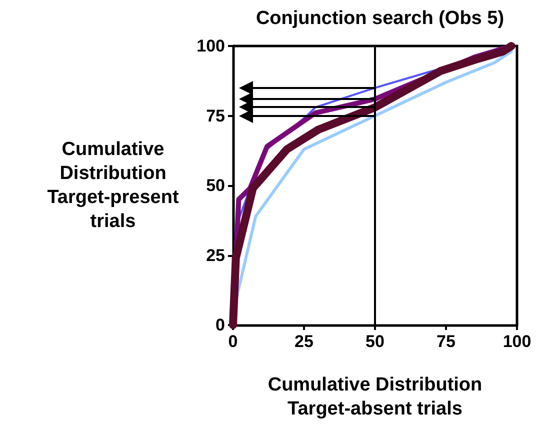 The image size is (544, 426). I want to click on x-tick-label: 100, so click(517, 341).